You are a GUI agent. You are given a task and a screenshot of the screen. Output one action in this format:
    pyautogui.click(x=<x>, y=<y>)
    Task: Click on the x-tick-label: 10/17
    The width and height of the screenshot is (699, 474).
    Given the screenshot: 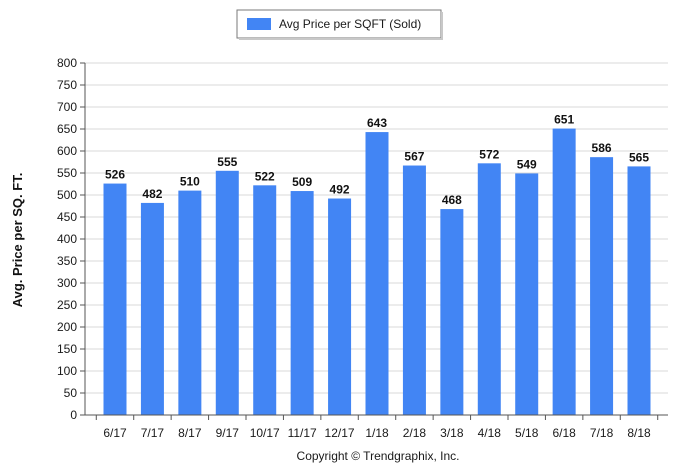 What is the action you would take?
    pyautogui.click(x=265, y=433)
    